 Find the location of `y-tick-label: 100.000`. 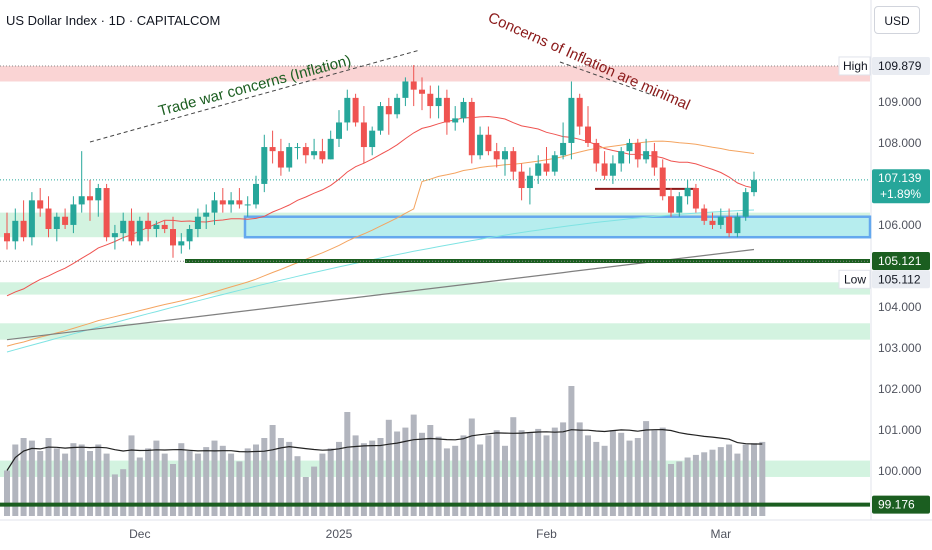

y-tick-label: 100.000 is located at coordinates (900, 471).